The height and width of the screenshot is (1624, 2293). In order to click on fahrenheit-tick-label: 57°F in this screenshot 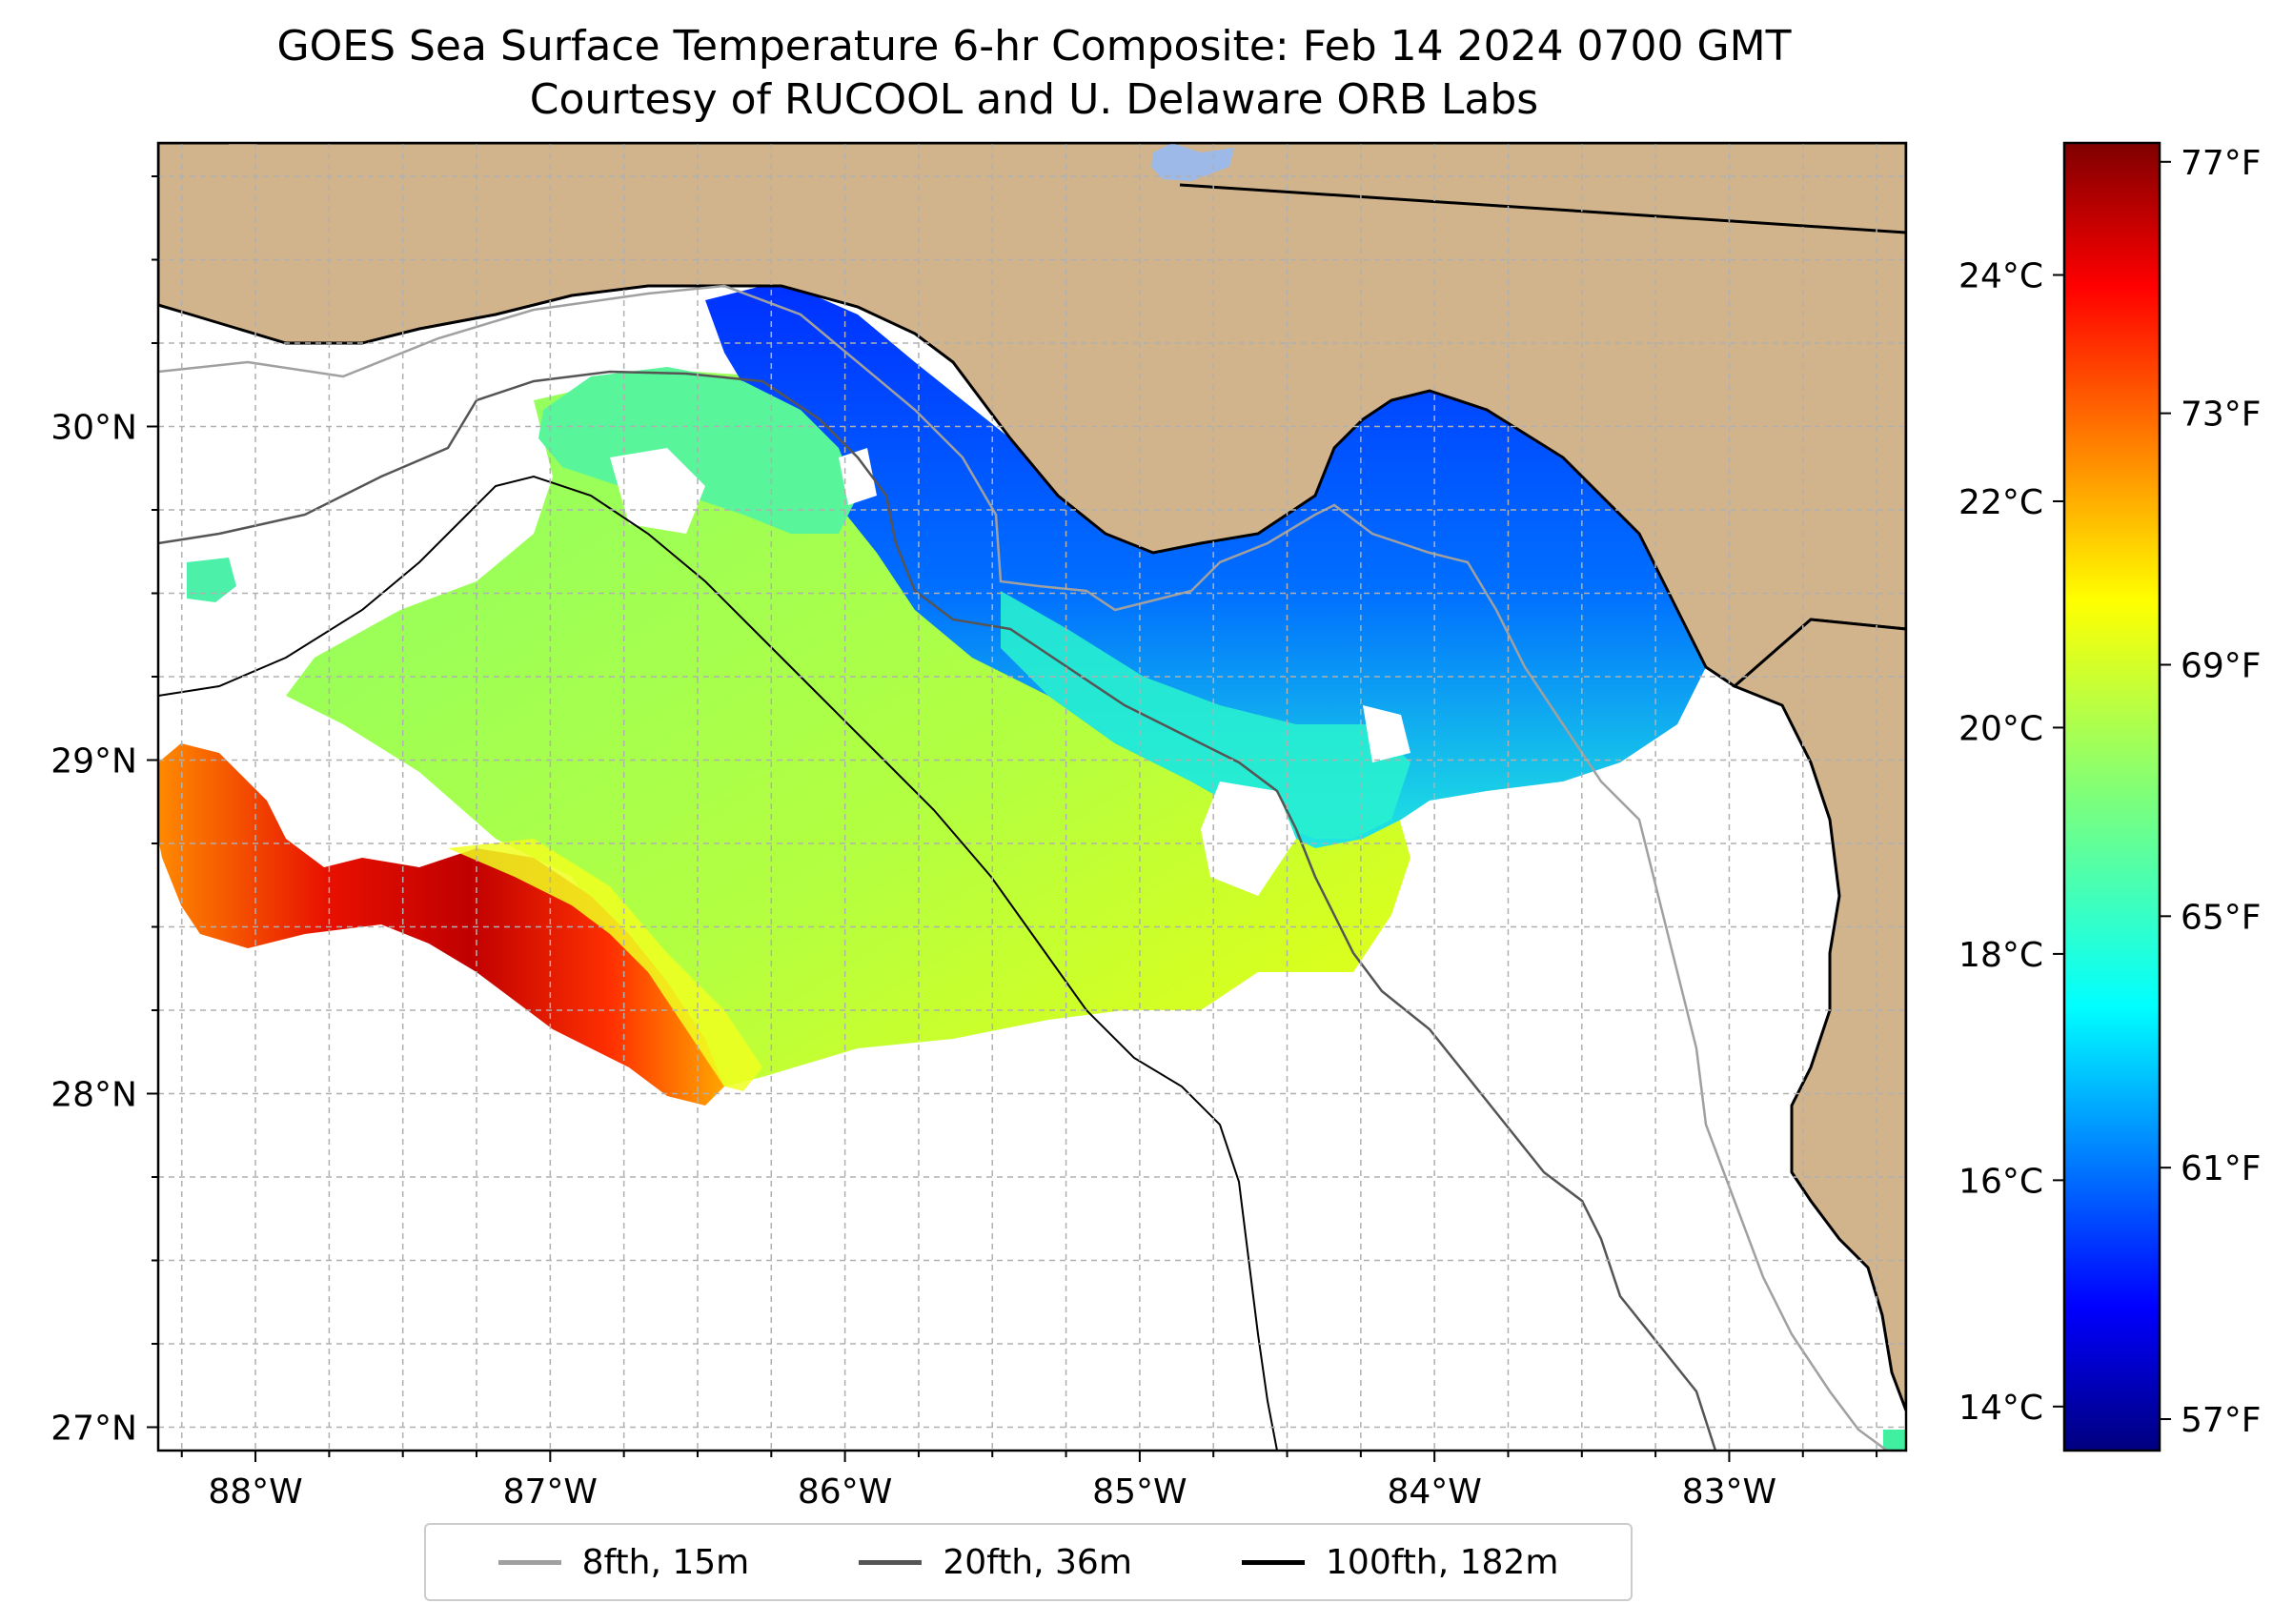, I will do `click(2222, 1420)`.